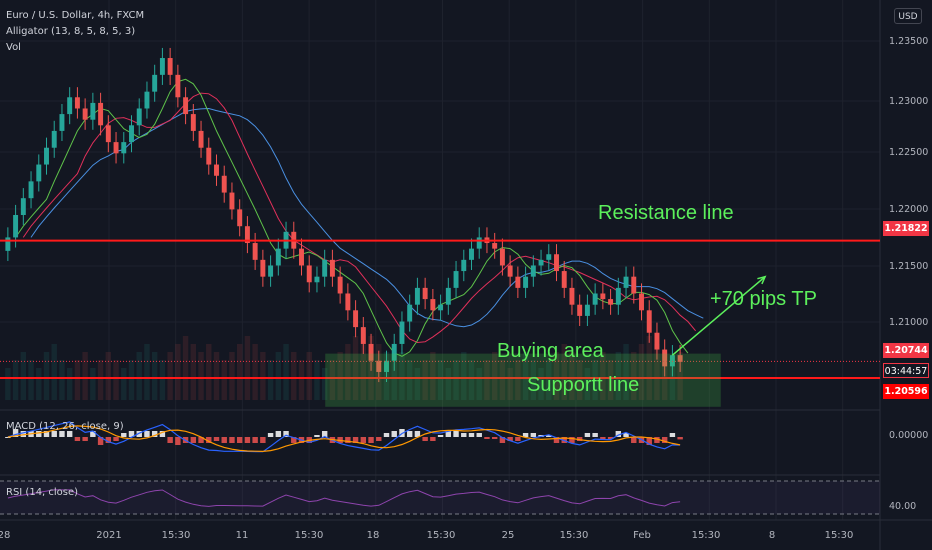 This screenshot has height=550, width=932. I want to click on alligator-legend: Alligator (13, 8, 5, 8, 5, 3), so click(71, 31).